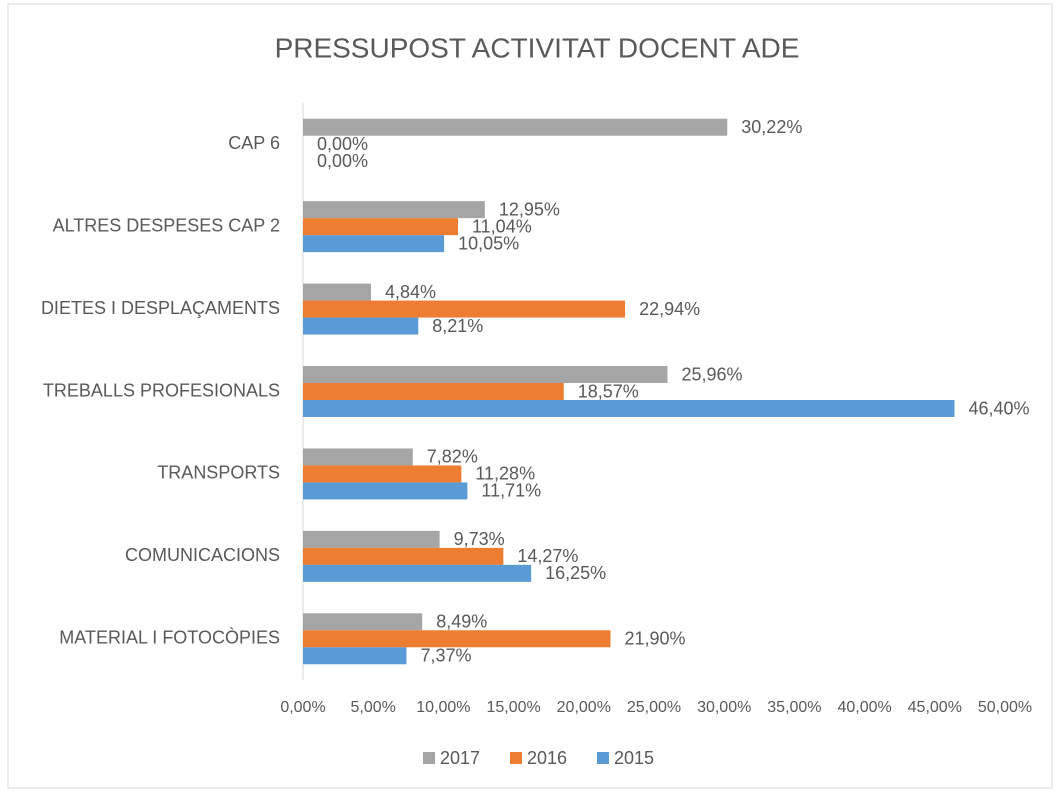  Describe the element at coordinates (166, 225) in the screenshot. I see `y-tick-label: ALTRES DESPESES CAP 2` at that location.